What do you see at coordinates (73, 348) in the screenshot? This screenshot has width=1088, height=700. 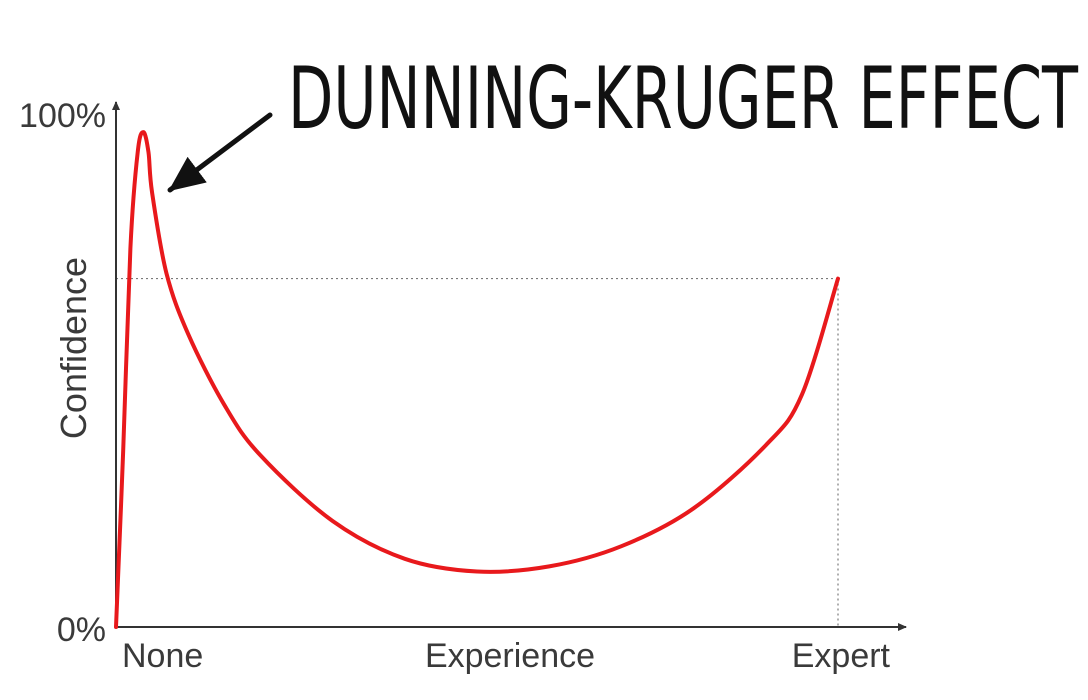 I see `y-axis-label: Confidence` at bounding box center [73, 348].